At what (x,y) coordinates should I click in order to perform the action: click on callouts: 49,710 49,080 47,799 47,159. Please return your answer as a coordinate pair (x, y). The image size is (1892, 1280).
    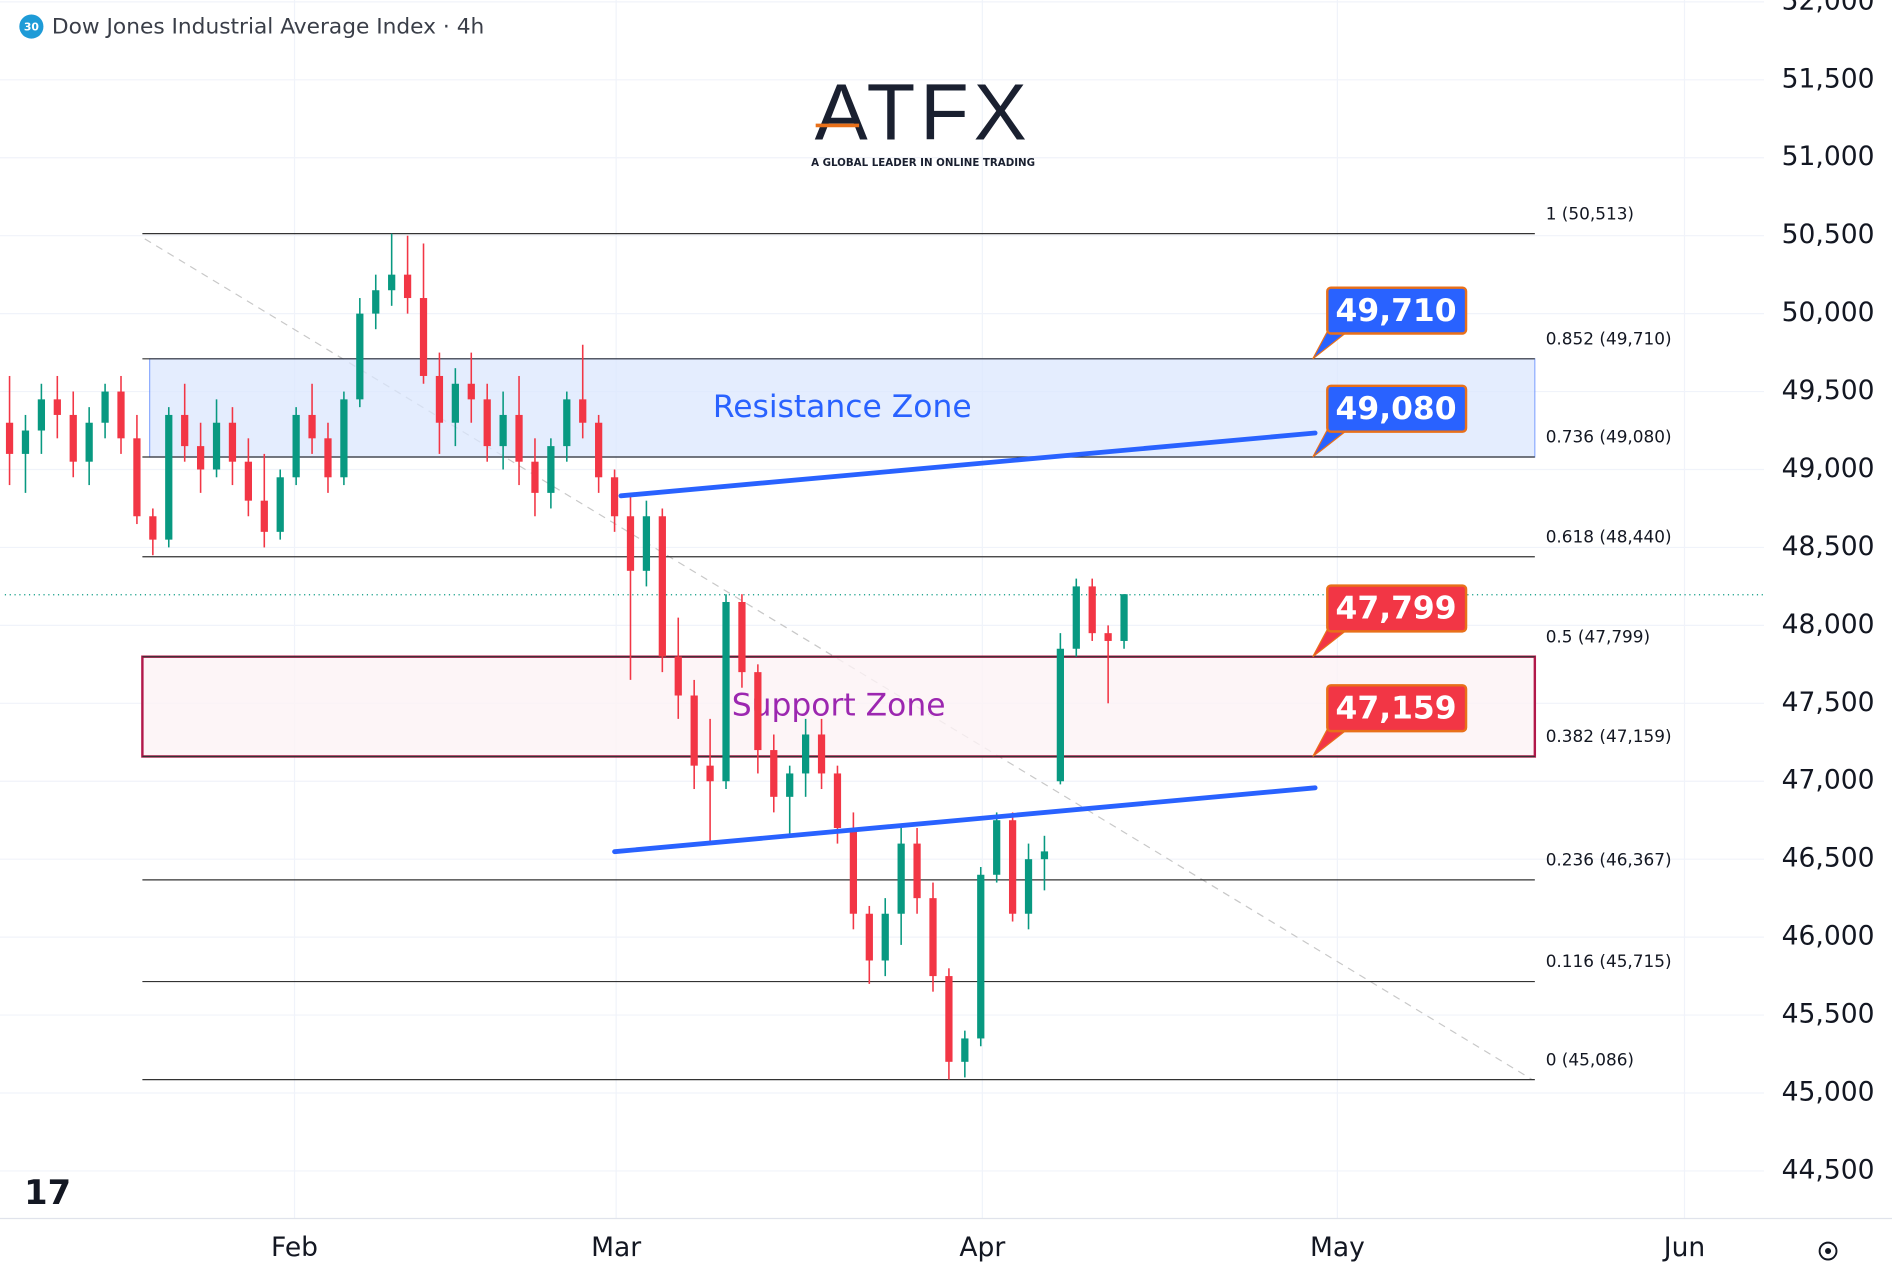
    Looking at the image, I should click on (1390, 521).